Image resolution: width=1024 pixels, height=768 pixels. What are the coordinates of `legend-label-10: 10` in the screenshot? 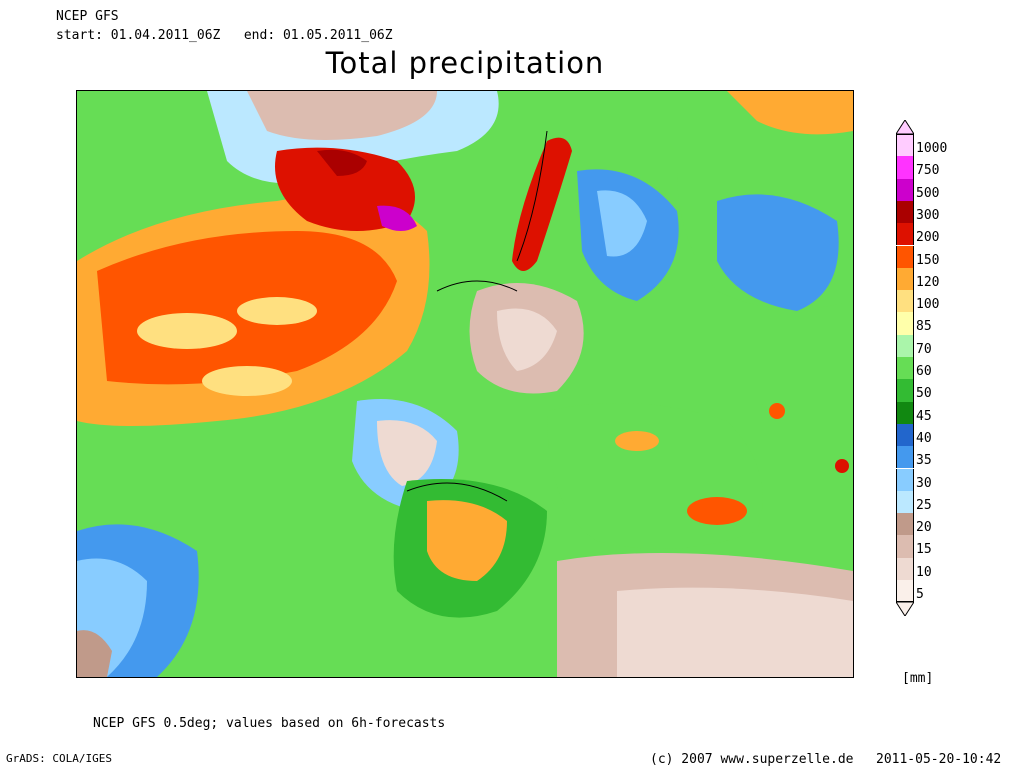 It's located at (924, 572).